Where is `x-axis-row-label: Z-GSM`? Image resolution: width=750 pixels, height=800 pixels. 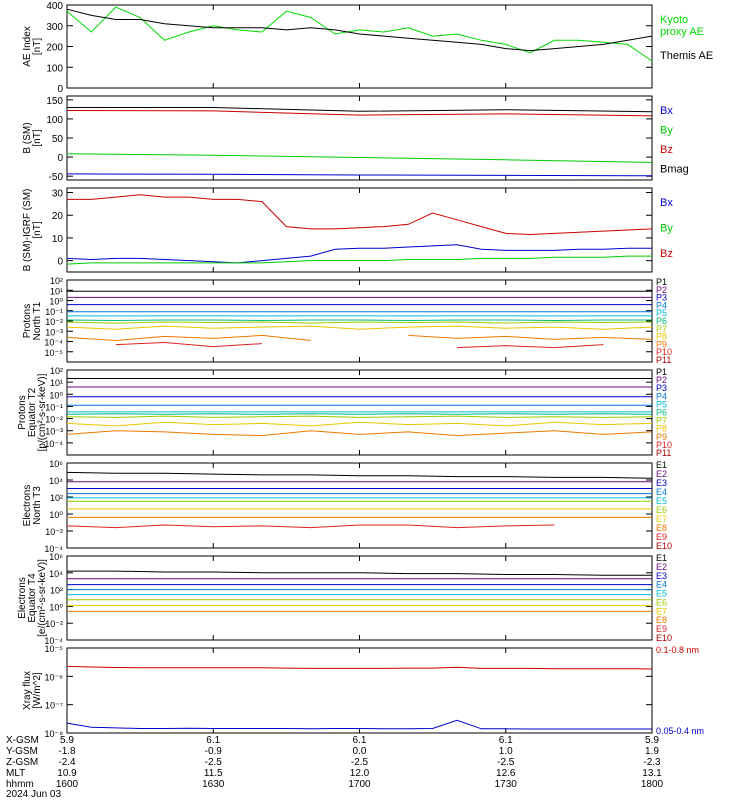 x-axis-row-label: Z-GSM is located at coordinates (22, 762).